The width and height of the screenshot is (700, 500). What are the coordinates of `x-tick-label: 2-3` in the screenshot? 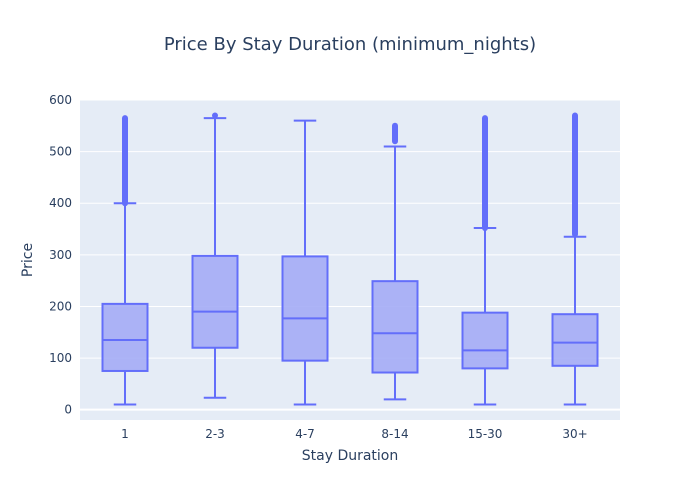 It's located at (215, 434).